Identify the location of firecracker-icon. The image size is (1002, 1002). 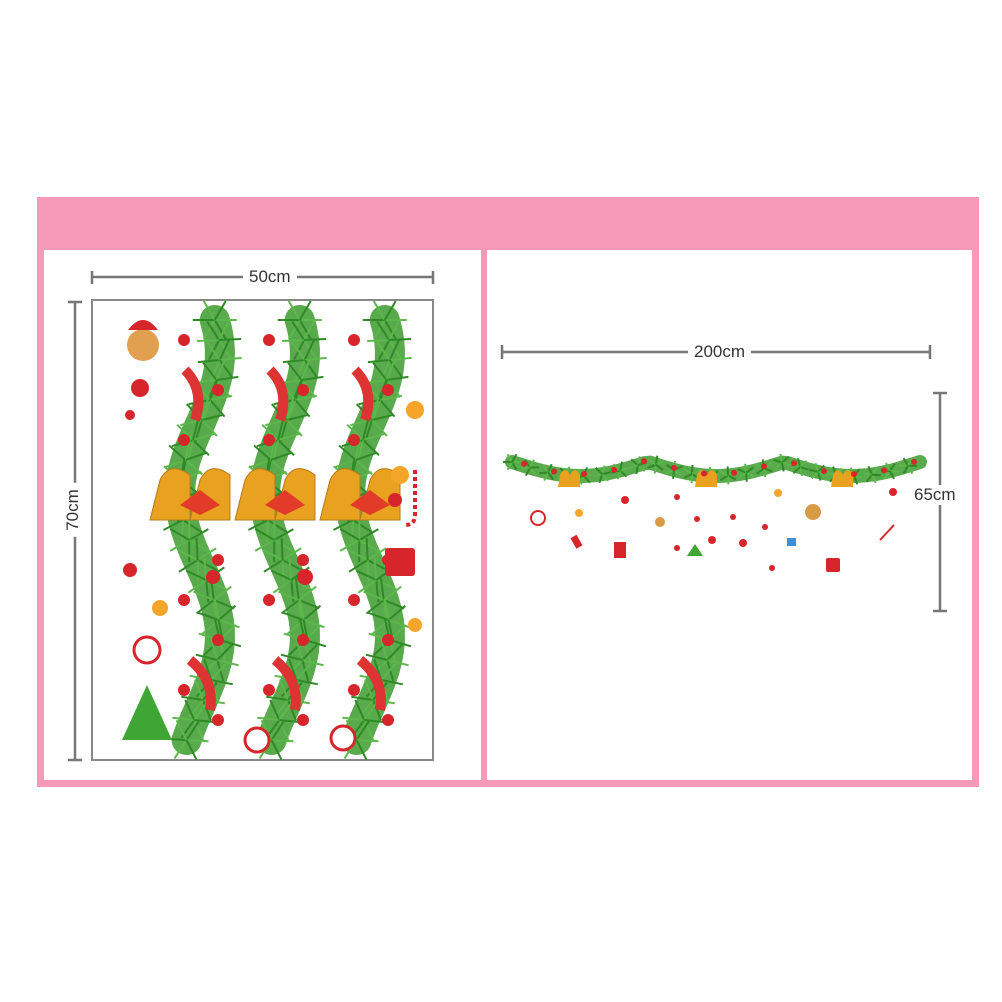
(576, 541).